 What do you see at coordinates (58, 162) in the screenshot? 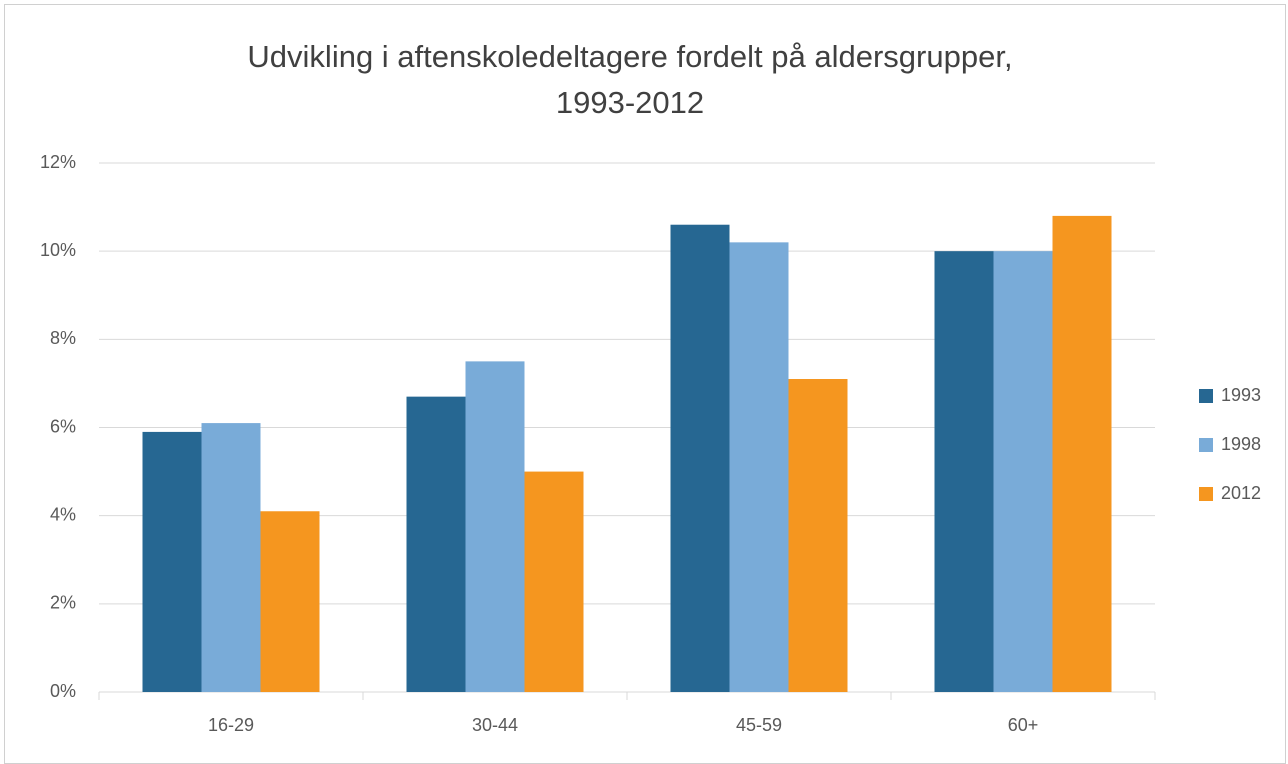
I see `y-tick-label: 12%` at bounding box center [58, 162].